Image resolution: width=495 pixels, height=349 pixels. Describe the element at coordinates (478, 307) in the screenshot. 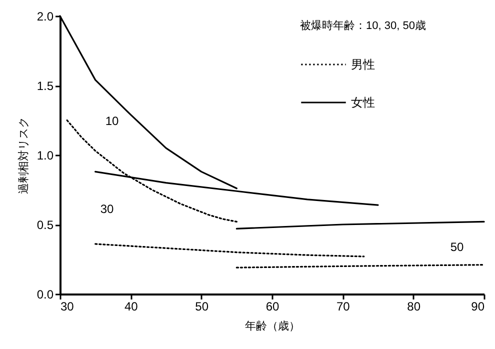

I see `x-tick-label: 90` at that location.